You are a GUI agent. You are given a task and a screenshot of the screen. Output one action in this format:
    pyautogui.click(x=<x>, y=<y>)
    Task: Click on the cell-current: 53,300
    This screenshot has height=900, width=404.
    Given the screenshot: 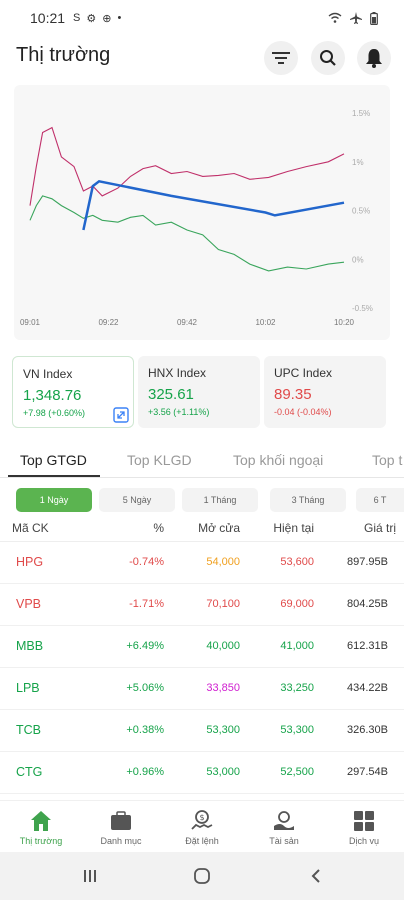 What is the action you would take?
    pyautogui.click(x=297, y=730)
    